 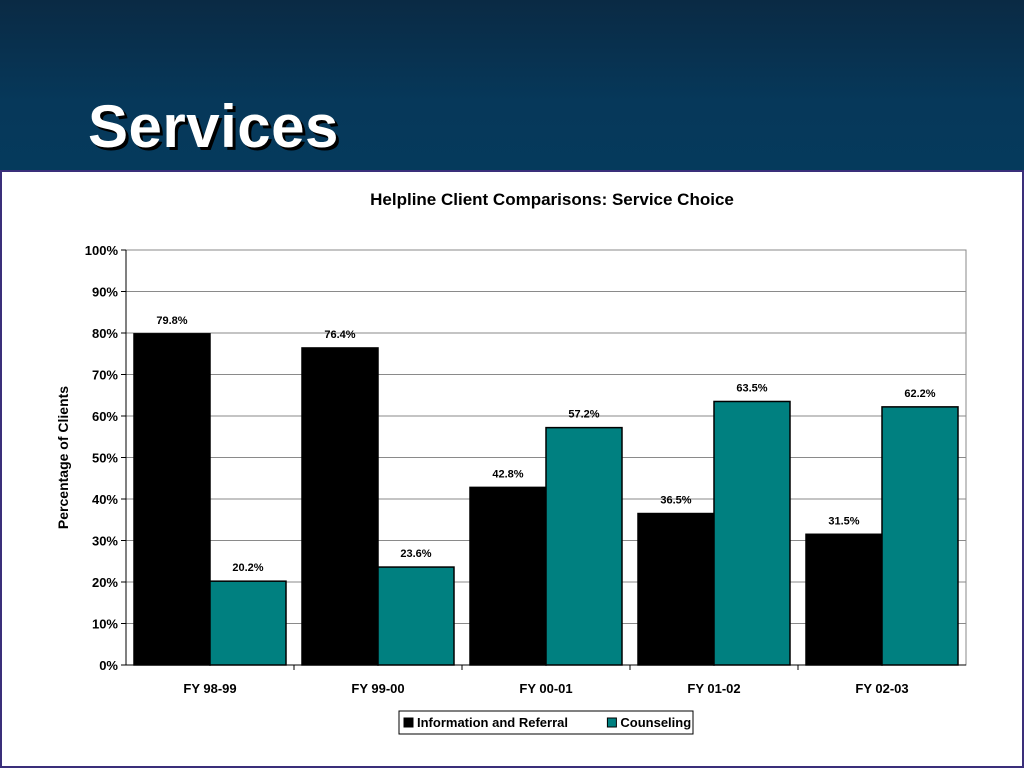 I want to click on y-axis-label: Percentage of Clients, so click(x=63, y=457).